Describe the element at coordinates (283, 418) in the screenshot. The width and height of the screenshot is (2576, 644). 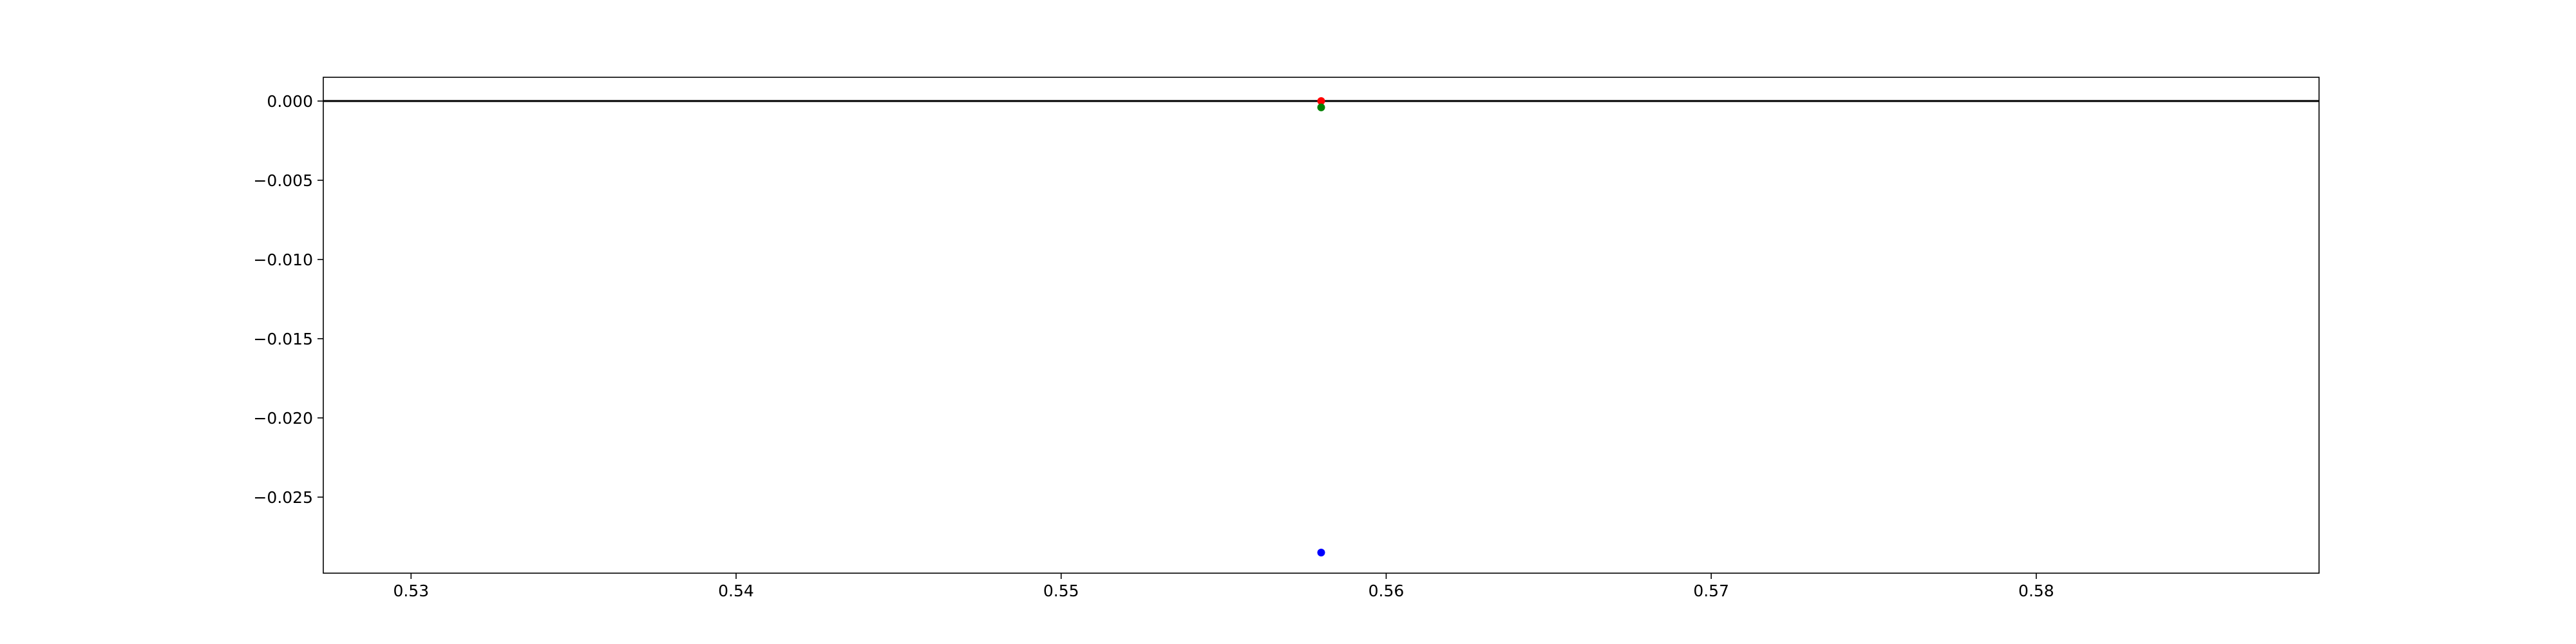
I see `y-tick-label: −0.020` at that location.